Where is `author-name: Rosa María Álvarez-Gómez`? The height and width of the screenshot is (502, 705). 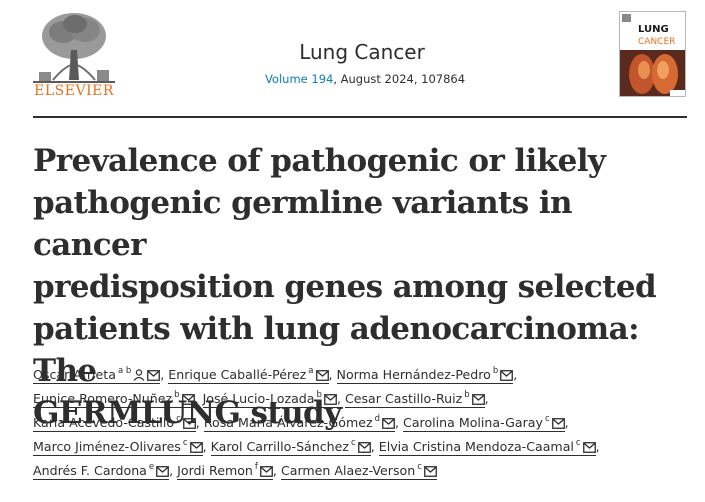 author-name: Rosa María Álvarez-Gómez is located at coordinates (288, 422).